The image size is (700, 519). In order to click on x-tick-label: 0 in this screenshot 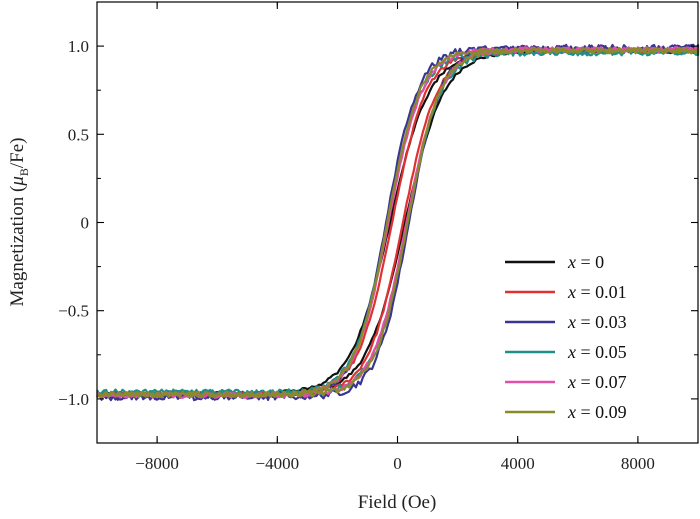, I will do `click(397, 463)`.